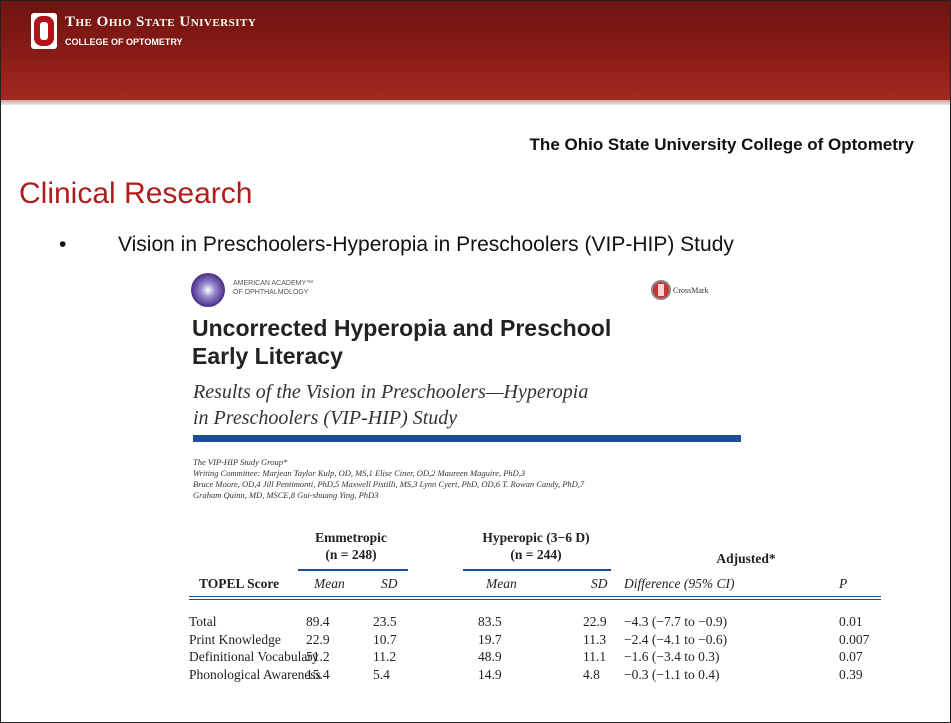 The height and width of the screenshot is (723, 951). What do you see at coordinates (661, 290) in the screenshot?
I see `crossmark-icon` at bounding box center [661, 290].